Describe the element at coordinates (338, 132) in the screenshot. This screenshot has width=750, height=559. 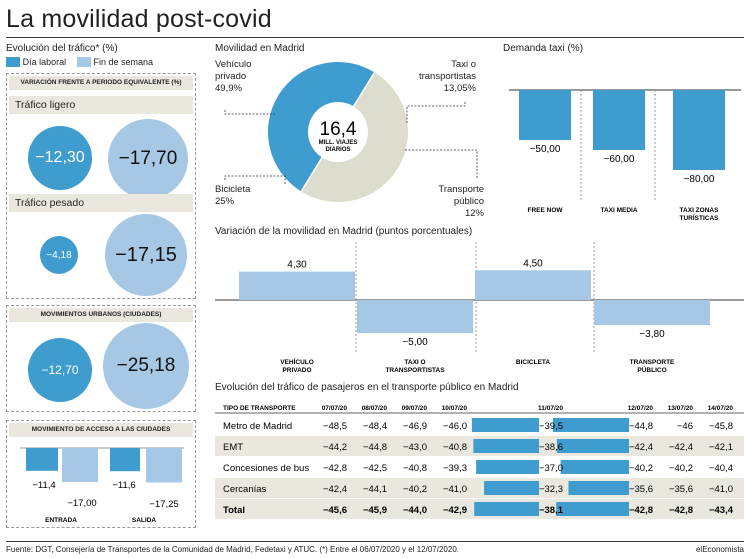
I see `pie-center` at that location.